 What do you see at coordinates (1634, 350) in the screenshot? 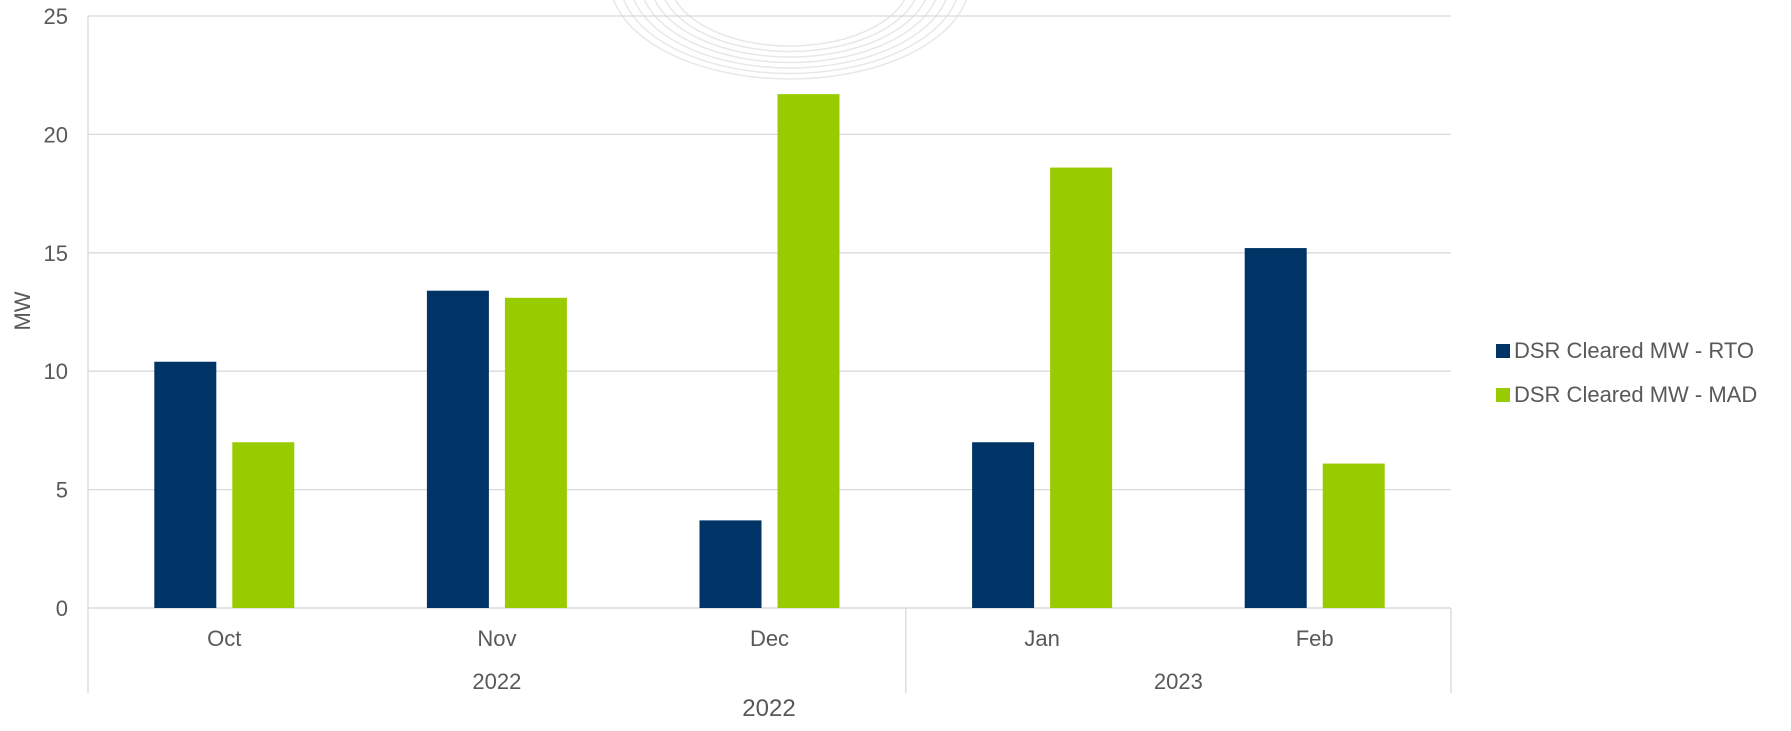
I see `legend-label: DSR Cleared MW - RTO` at bounding box center [1634, 350].